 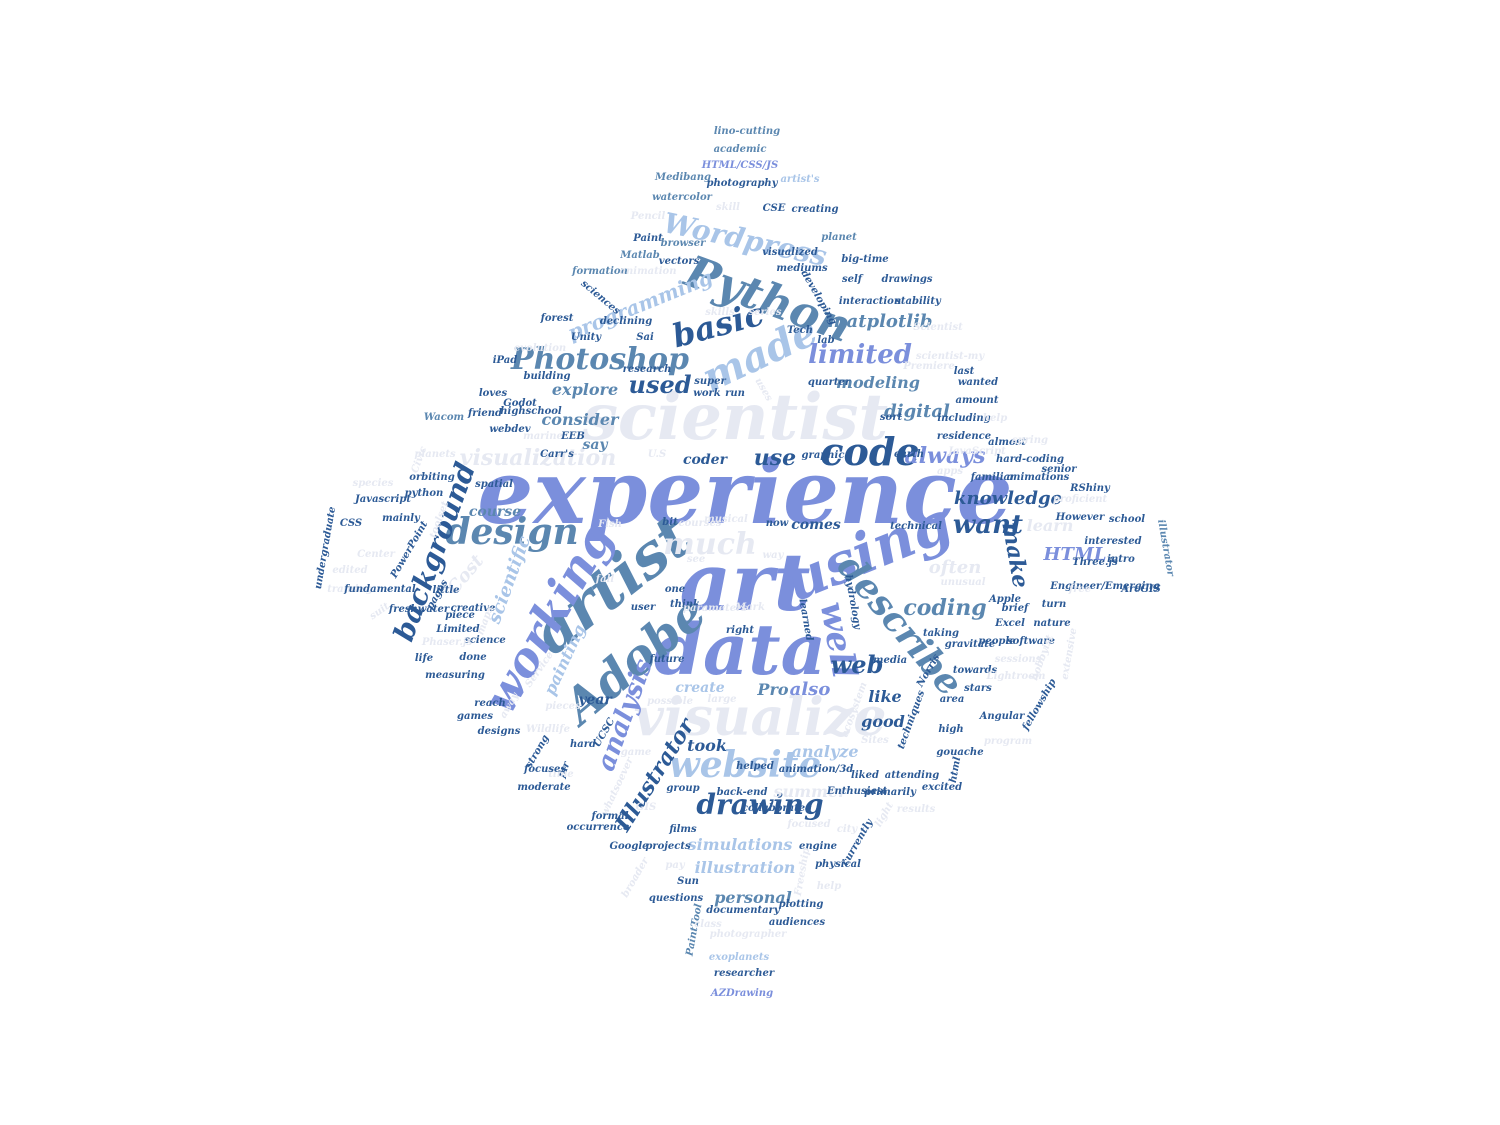 I want to click on word-coding: coding, so click(x=945, y=608).